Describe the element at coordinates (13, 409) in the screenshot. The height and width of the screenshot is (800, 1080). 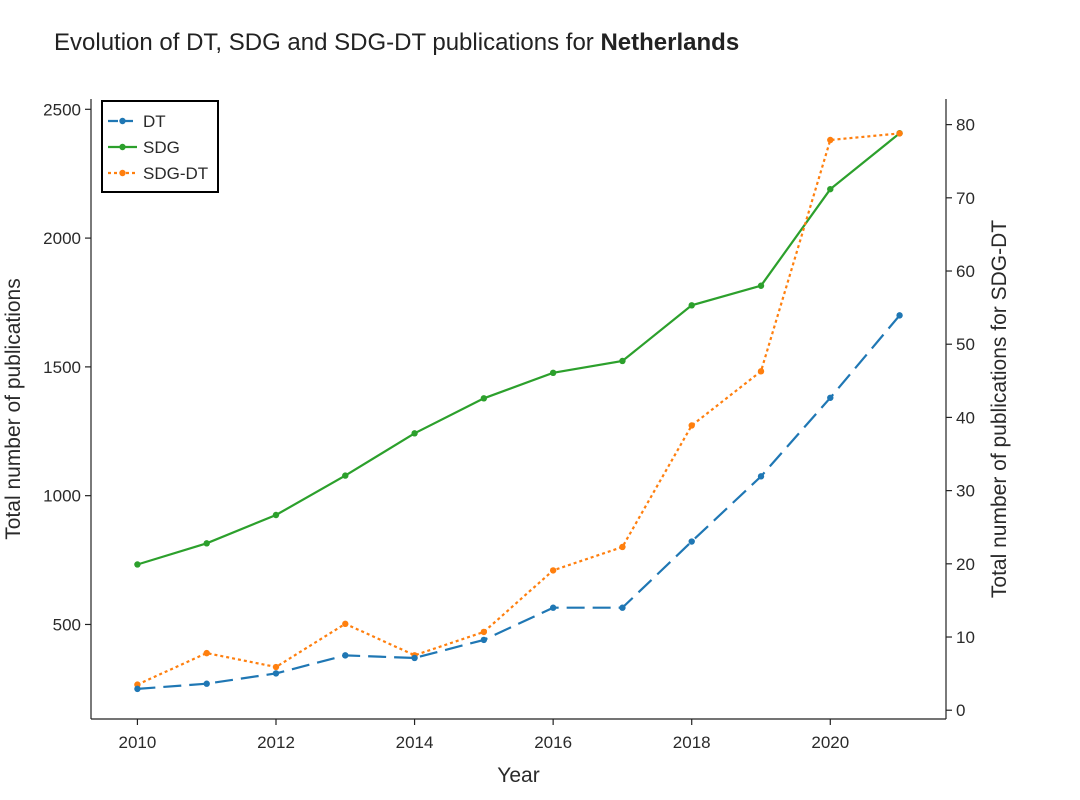
I see `left-y-axis-title: Total number of publications` at that location.